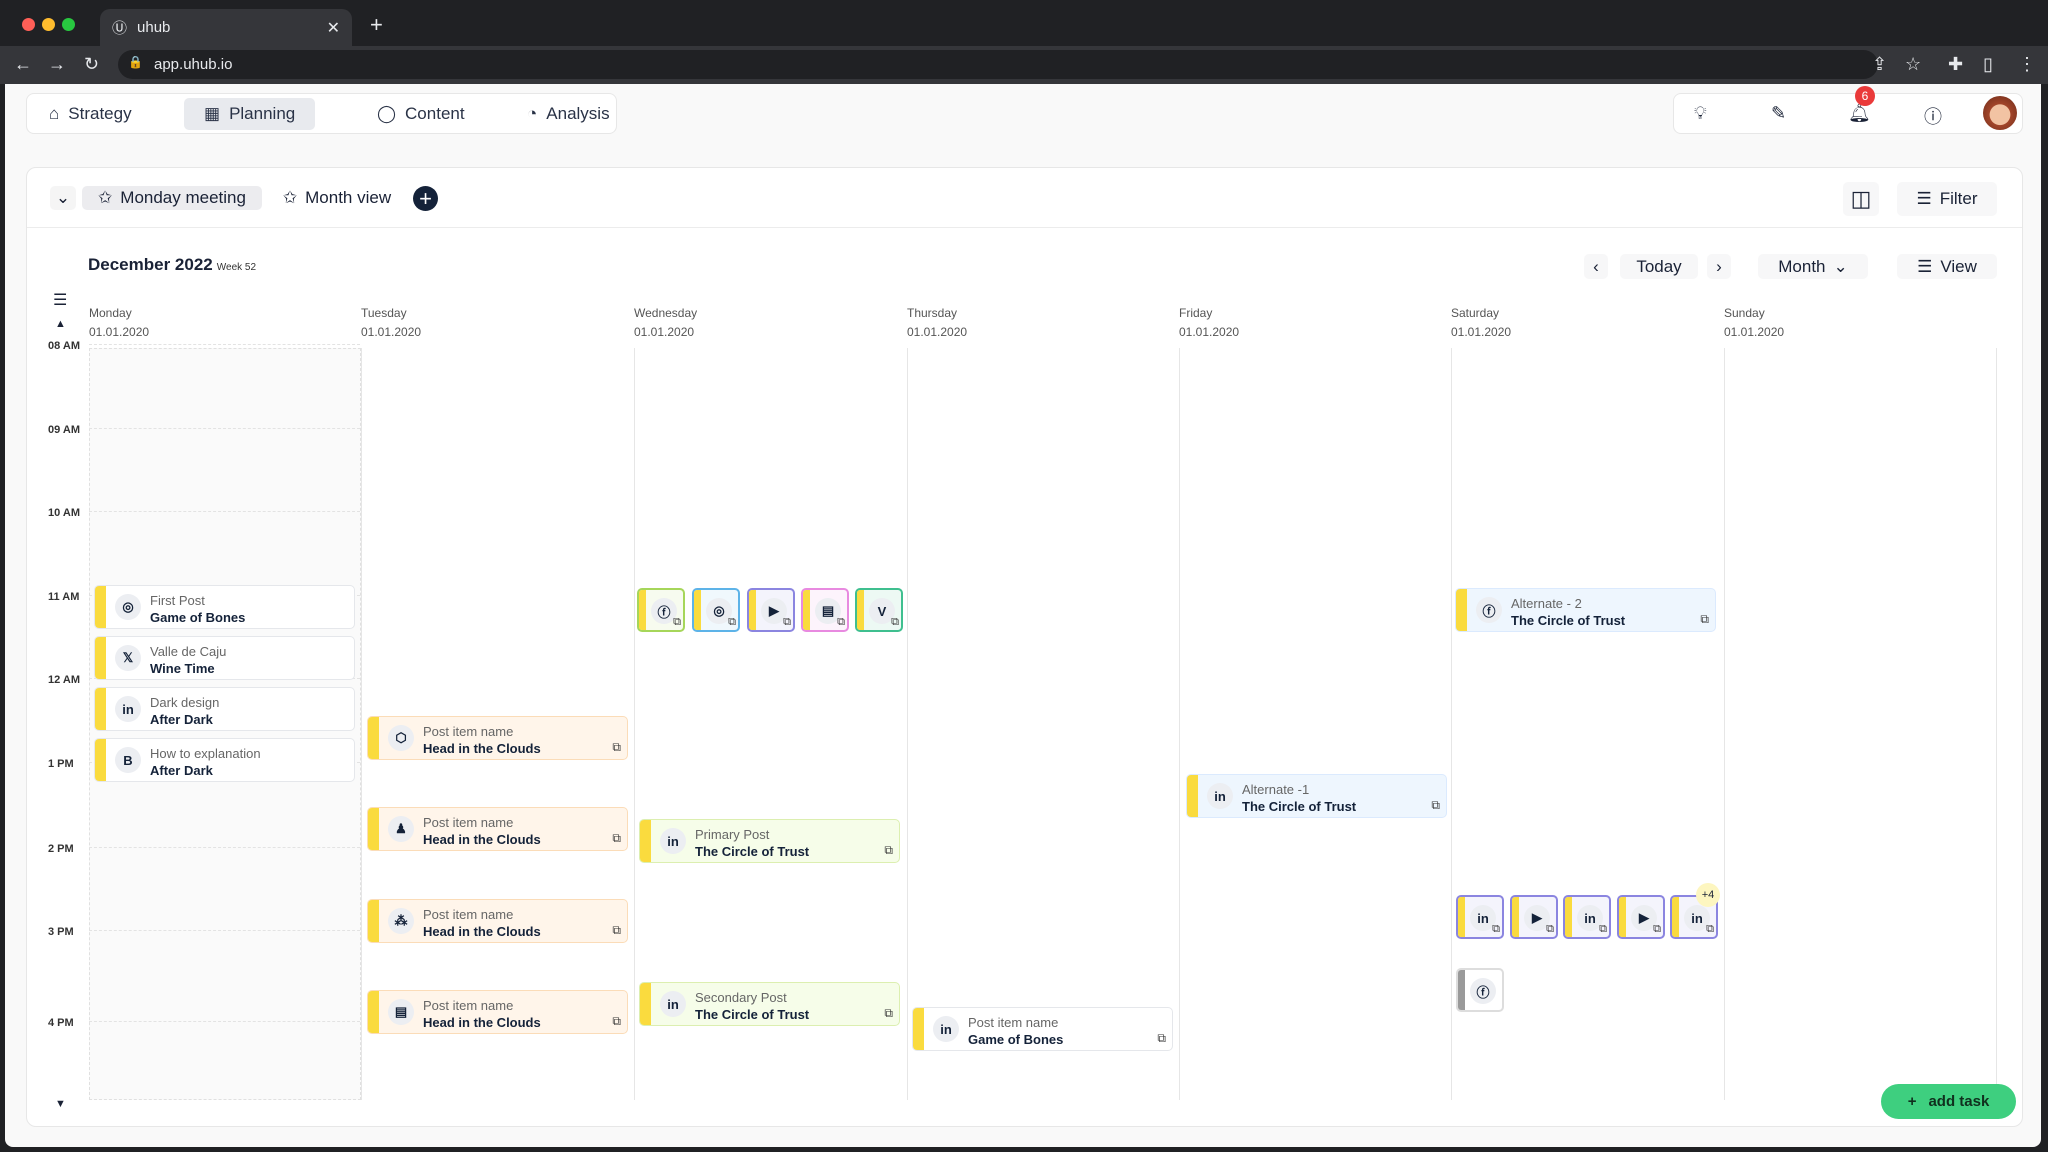 This screenshot has width=2048, height=1152. Describe the element at coordinates (224, 709) in the screenshot. I see `event-card: in Dark design After Dark` at that location.